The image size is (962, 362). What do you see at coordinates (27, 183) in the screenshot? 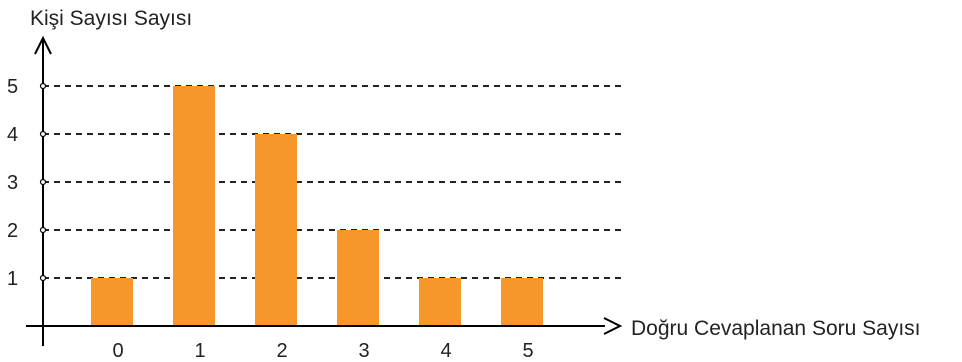
I see `y-ticks: 1 2 3 4 5` at bounding box center [27, 183].